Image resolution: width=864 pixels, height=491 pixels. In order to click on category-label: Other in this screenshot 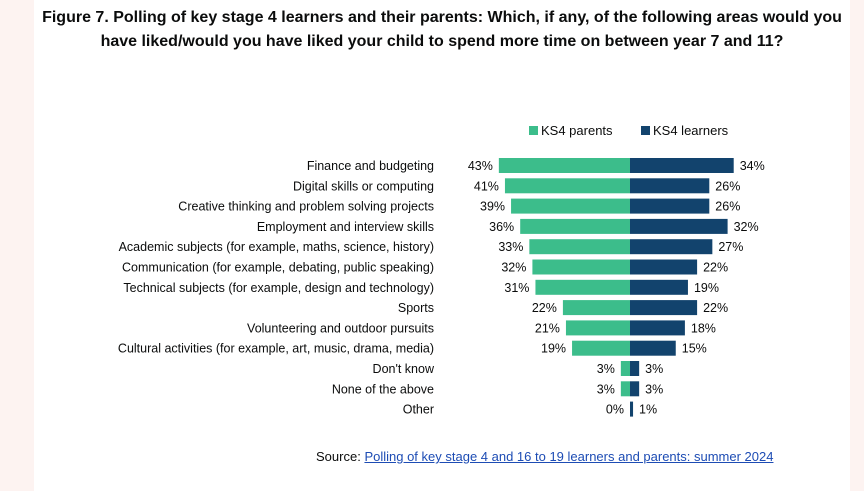, I will do `click(418, 410)`.